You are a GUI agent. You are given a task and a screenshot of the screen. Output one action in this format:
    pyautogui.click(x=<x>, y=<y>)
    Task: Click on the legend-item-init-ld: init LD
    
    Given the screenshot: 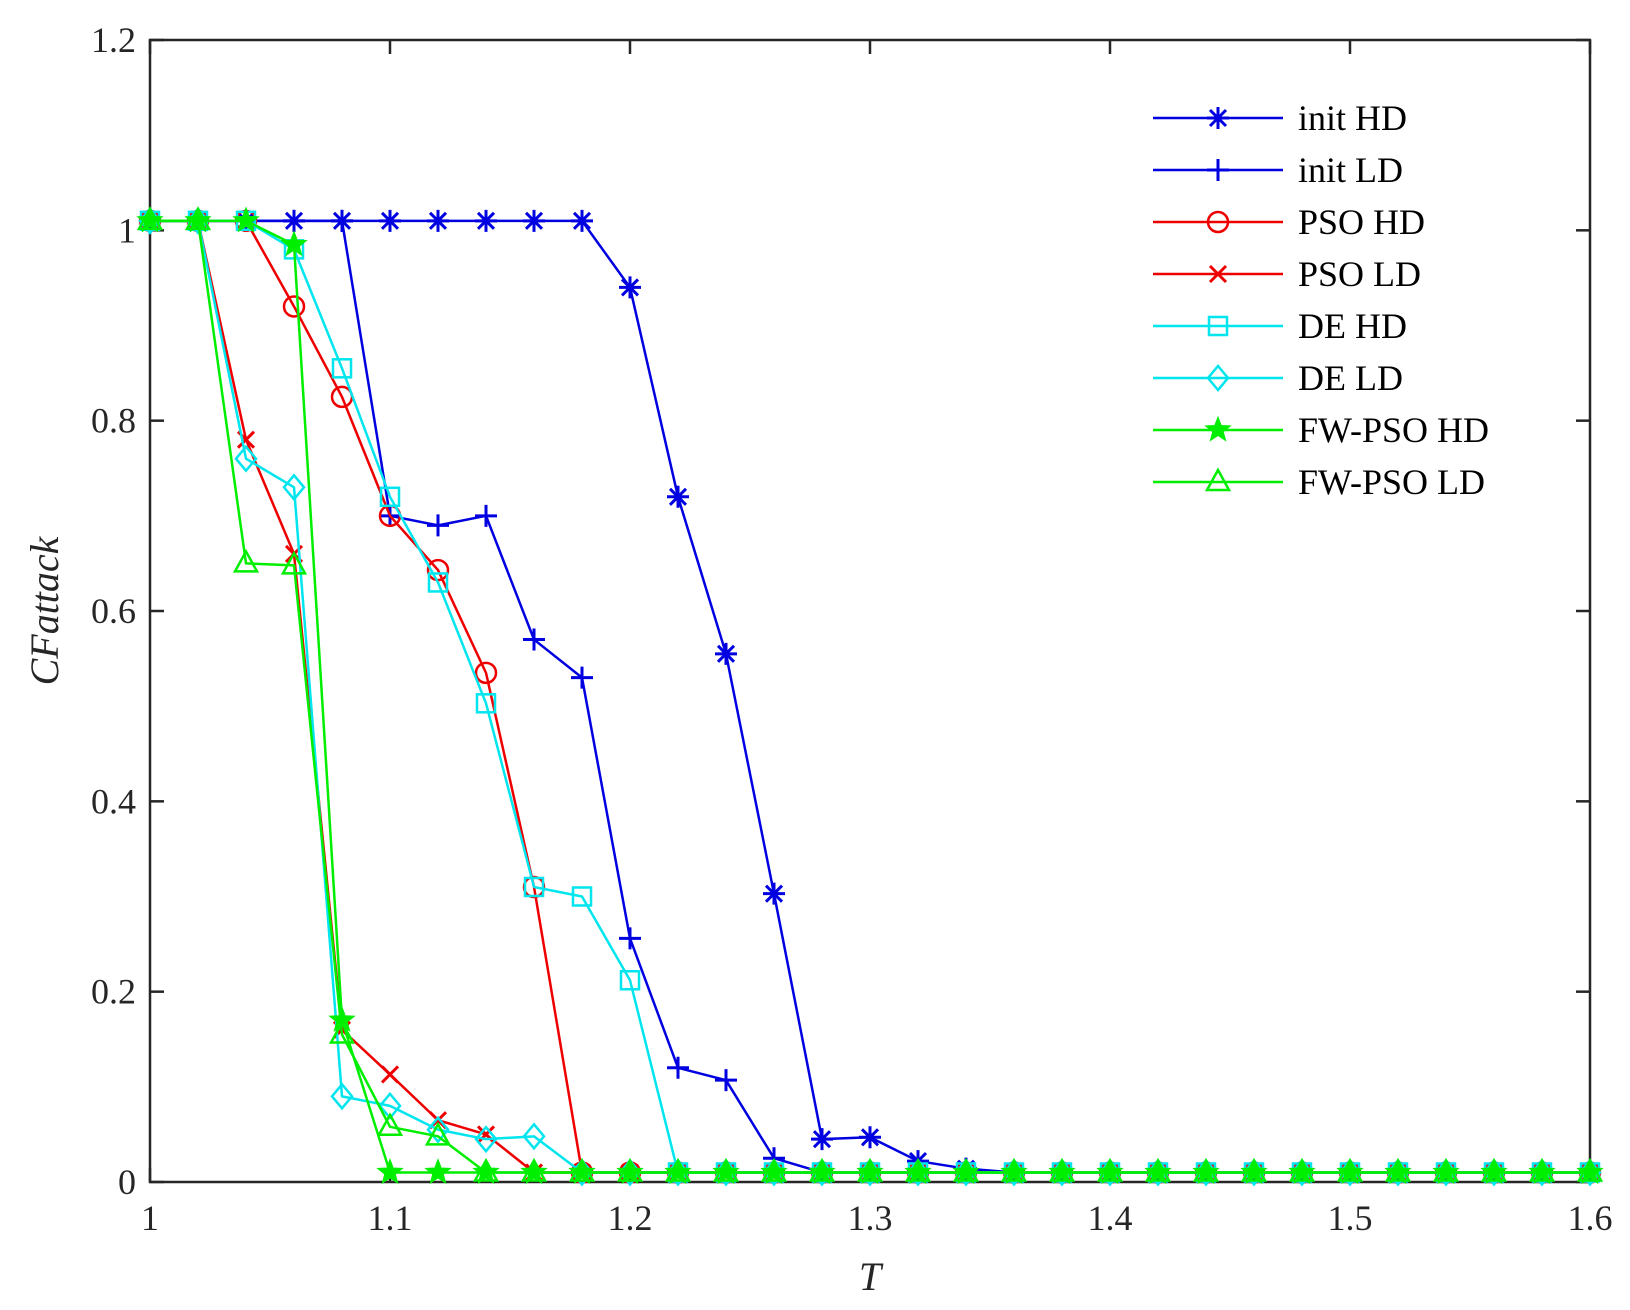 What is the action you would take?
    pyautogui.click(x=1278, y=170)
    